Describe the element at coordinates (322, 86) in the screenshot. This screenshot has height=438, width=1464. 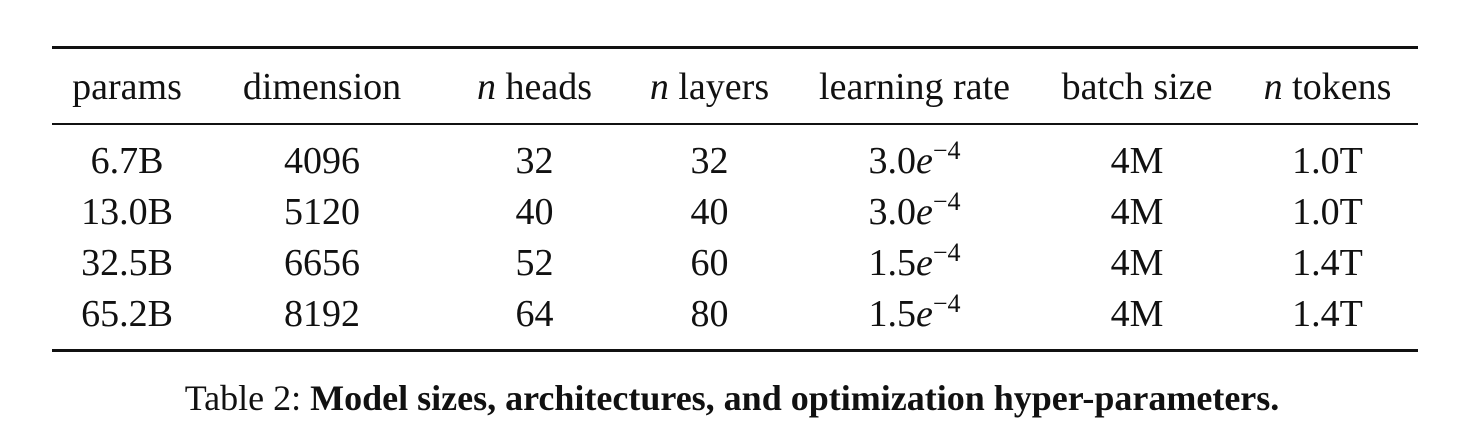
I see `header-dimension: dimension` at that location.